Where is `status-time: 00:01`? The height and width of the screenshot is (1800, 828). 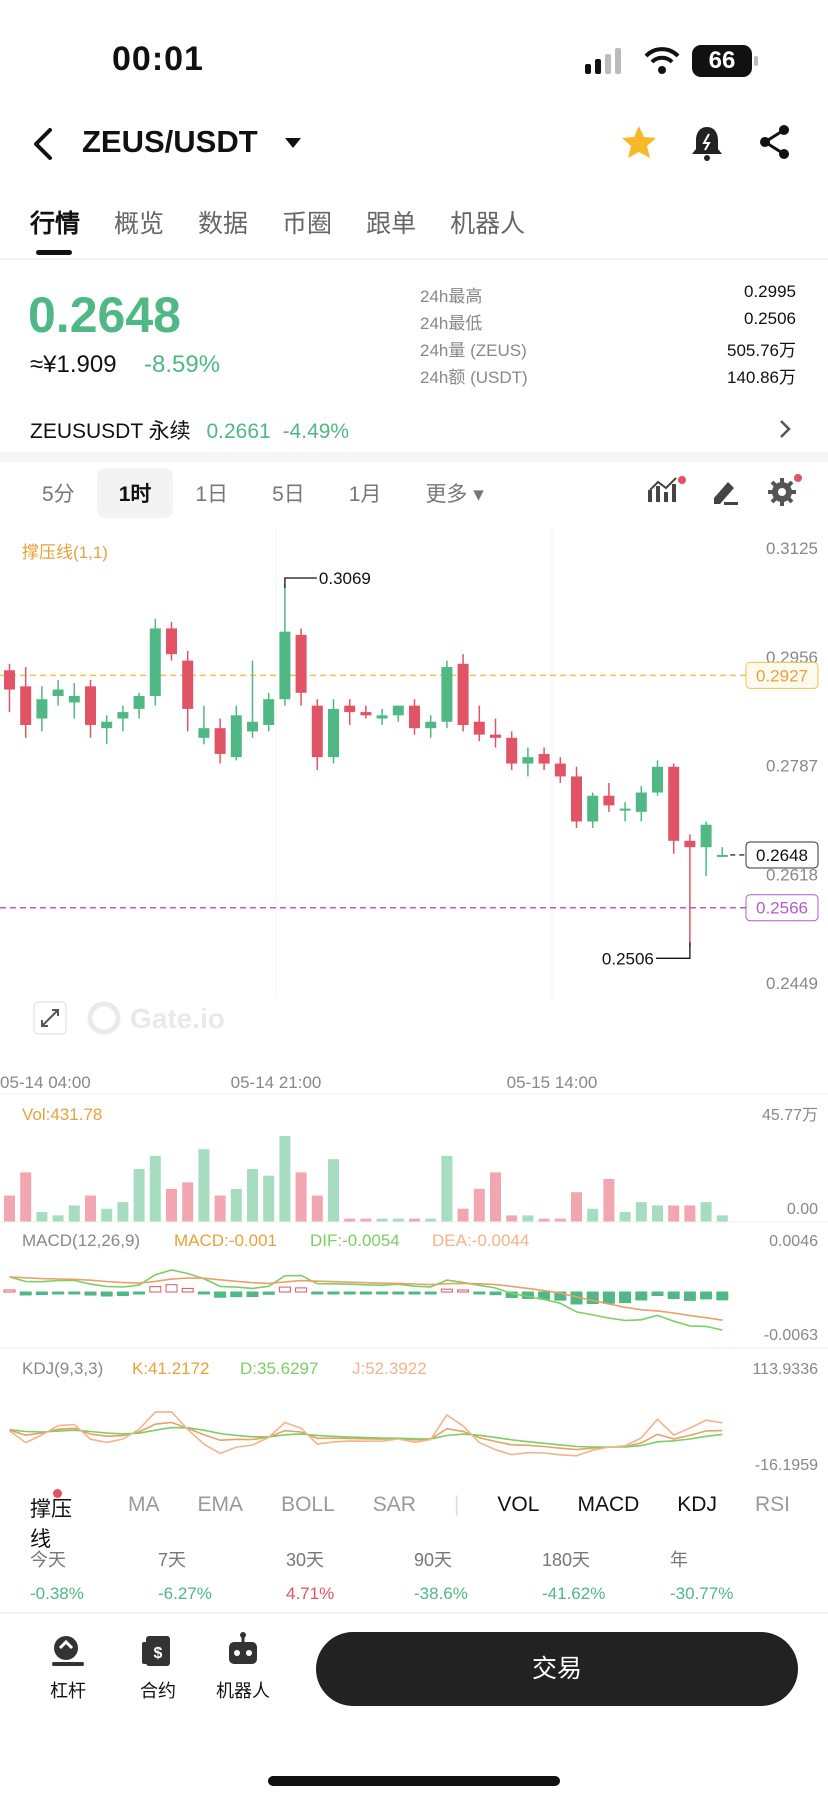 status-time: 00:01 is located at coordinates (158, 59).